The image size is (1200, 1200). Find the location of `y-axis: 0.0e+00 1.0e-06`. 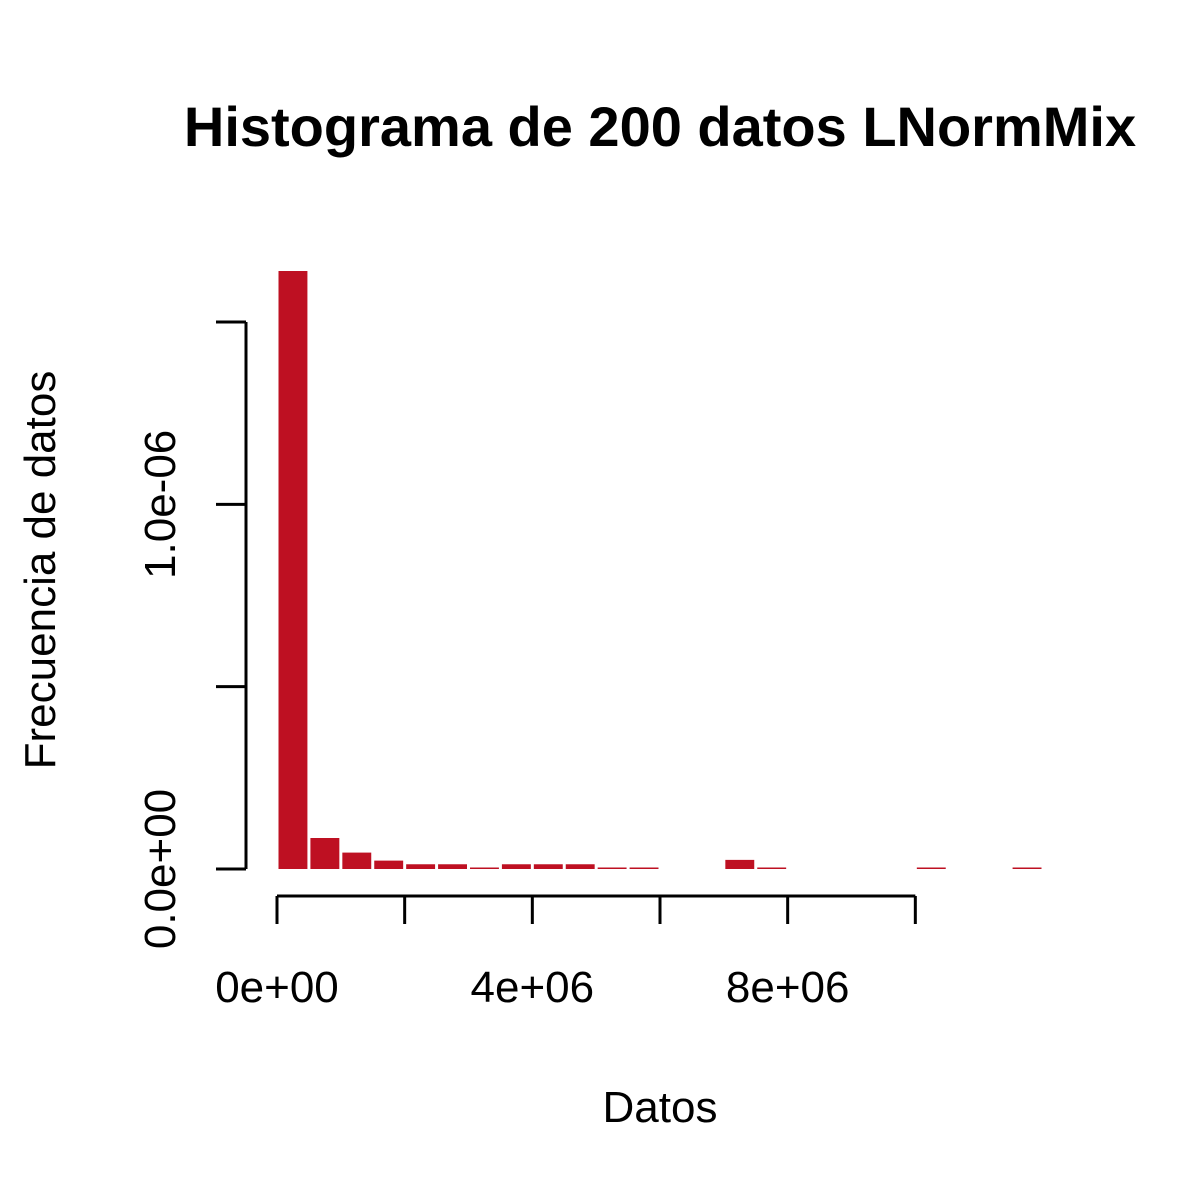

y-axis: 0.0e+00 1.0e-06 is located at coordinates (192, 634).